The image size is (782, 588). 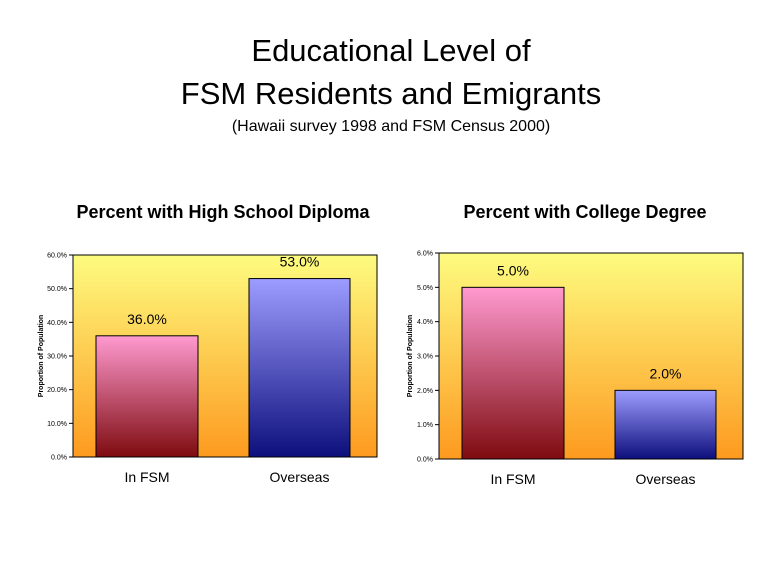 What do you see at coordinates (391, 126) in the screenshot?
I see `main-subtitle: (Hawaii survey 1998 and FSM Census 2000)` at bounding box center [391, 126].